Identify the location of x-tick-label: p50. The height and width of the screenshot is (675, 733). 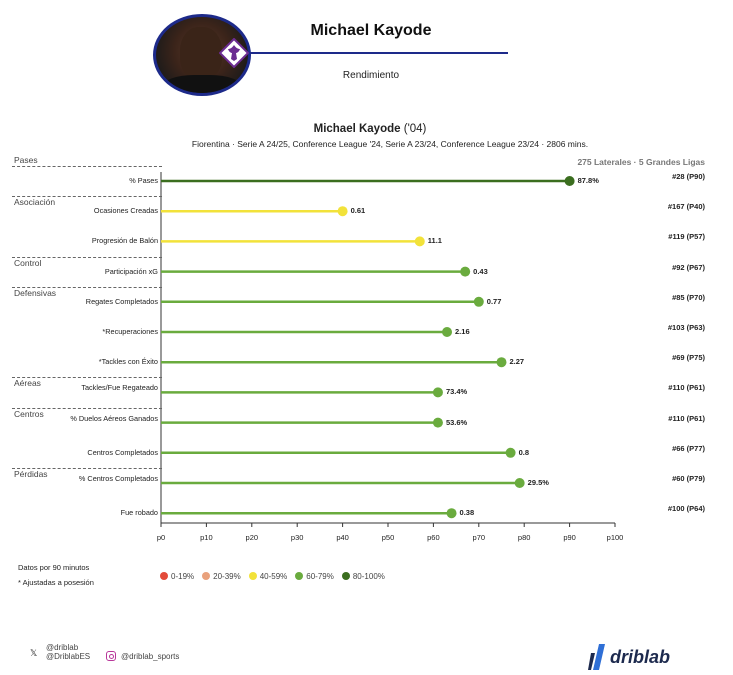
(388, 537).